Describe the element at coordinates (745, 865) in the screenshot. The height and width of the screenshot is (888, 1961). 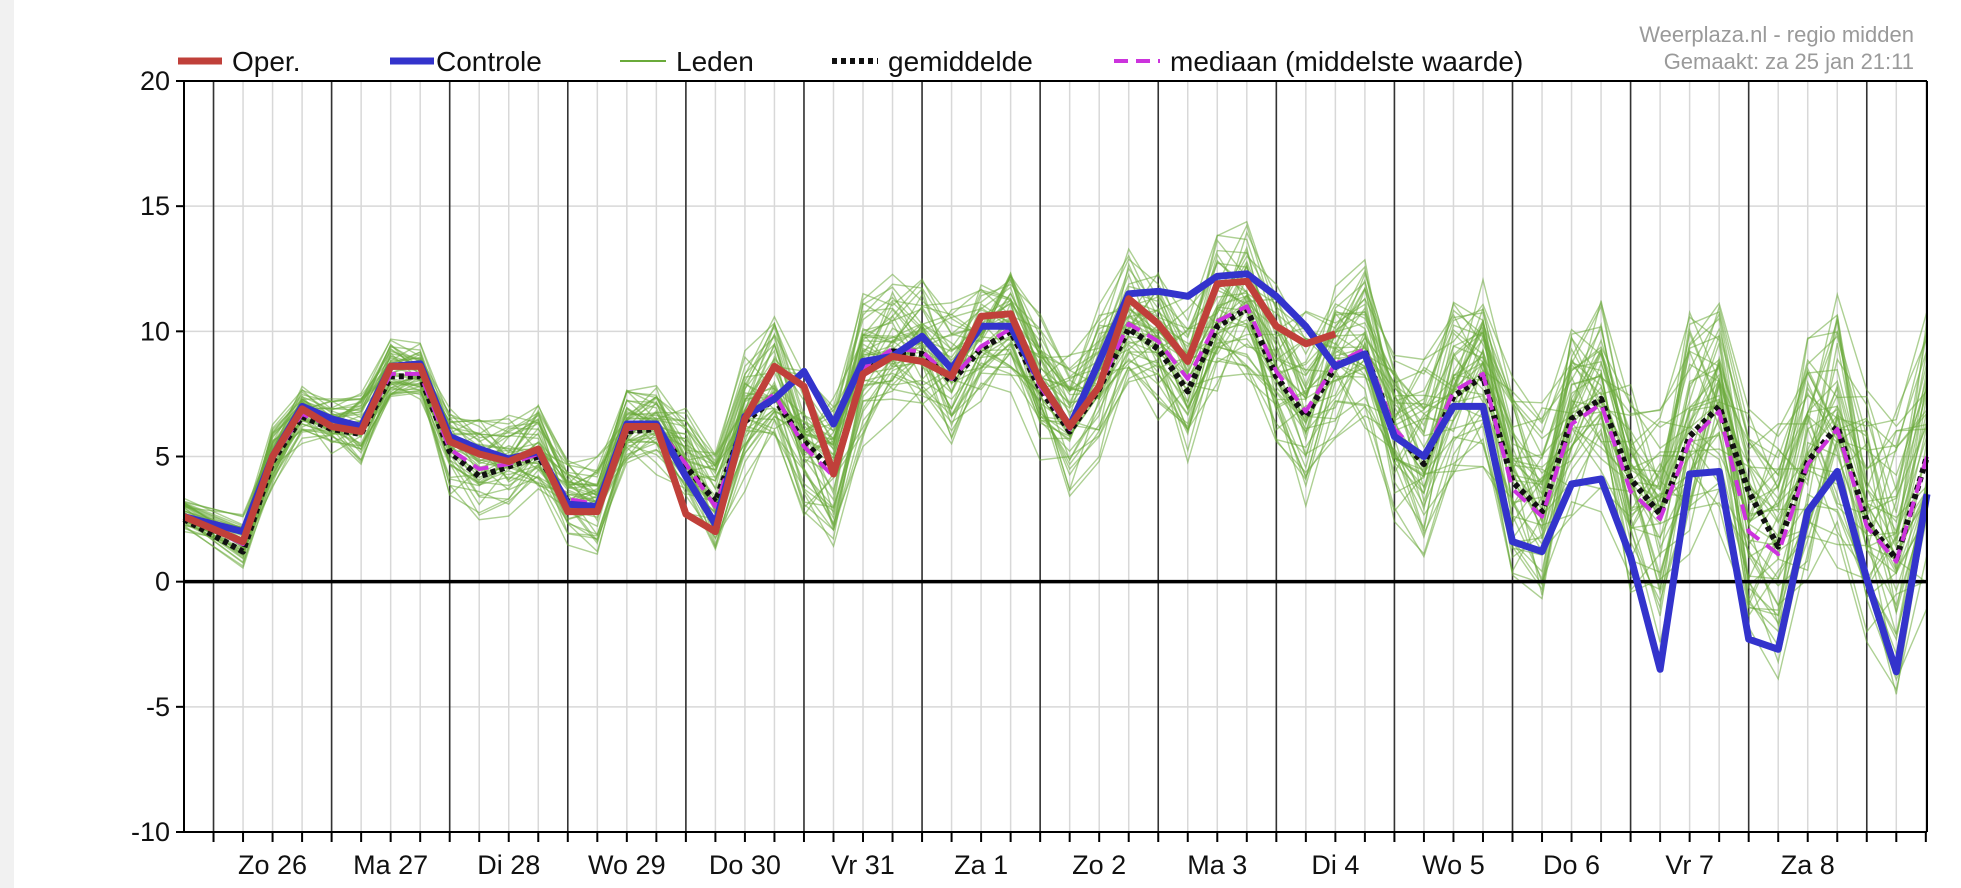
I see `x-day-label: Do 30` at that location.